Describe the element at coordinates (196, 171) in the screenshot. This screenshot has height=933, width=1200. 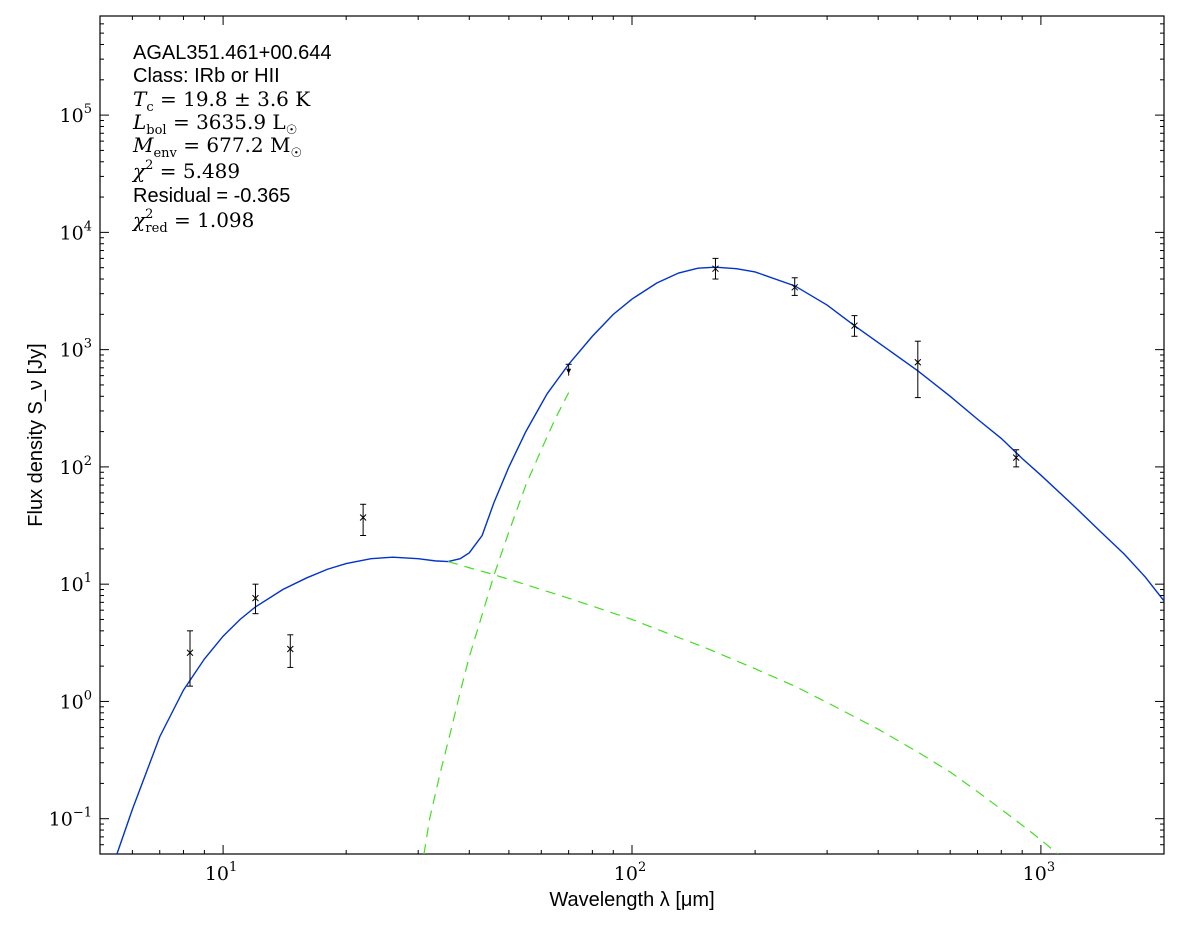
I see `chi2-value: = 5.489` at that location.